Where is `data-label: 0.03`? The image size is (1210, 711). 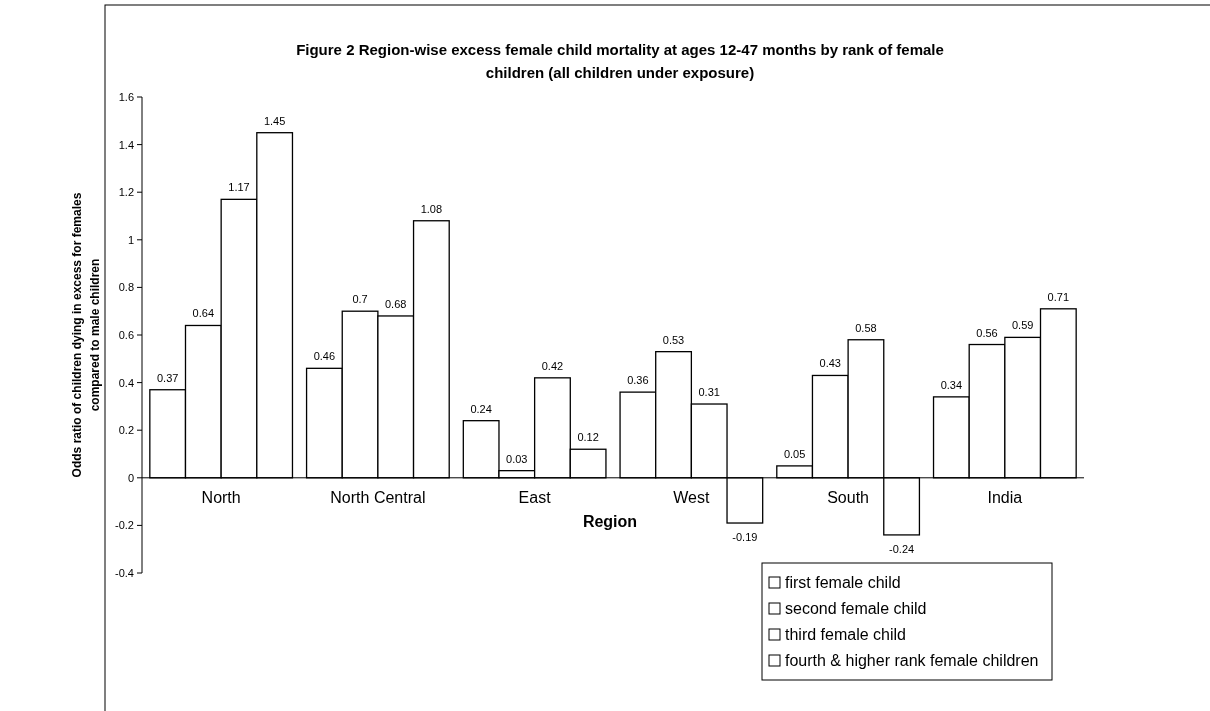
data-label: 0.03 is located at coordinates (517, 458).